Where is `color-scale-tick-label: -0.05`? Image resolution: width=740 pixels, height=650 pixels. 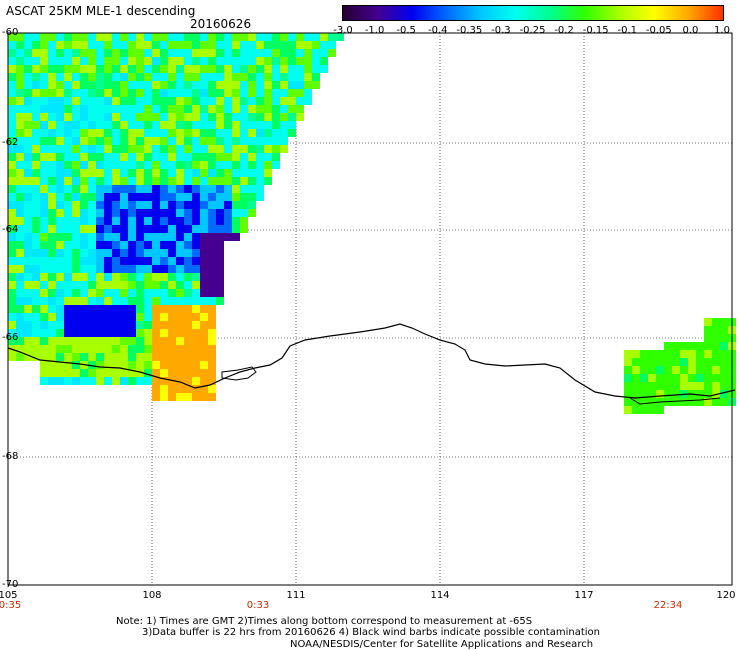
color-scale-tick-label: -0.05 is located at coordinates (658, 30).